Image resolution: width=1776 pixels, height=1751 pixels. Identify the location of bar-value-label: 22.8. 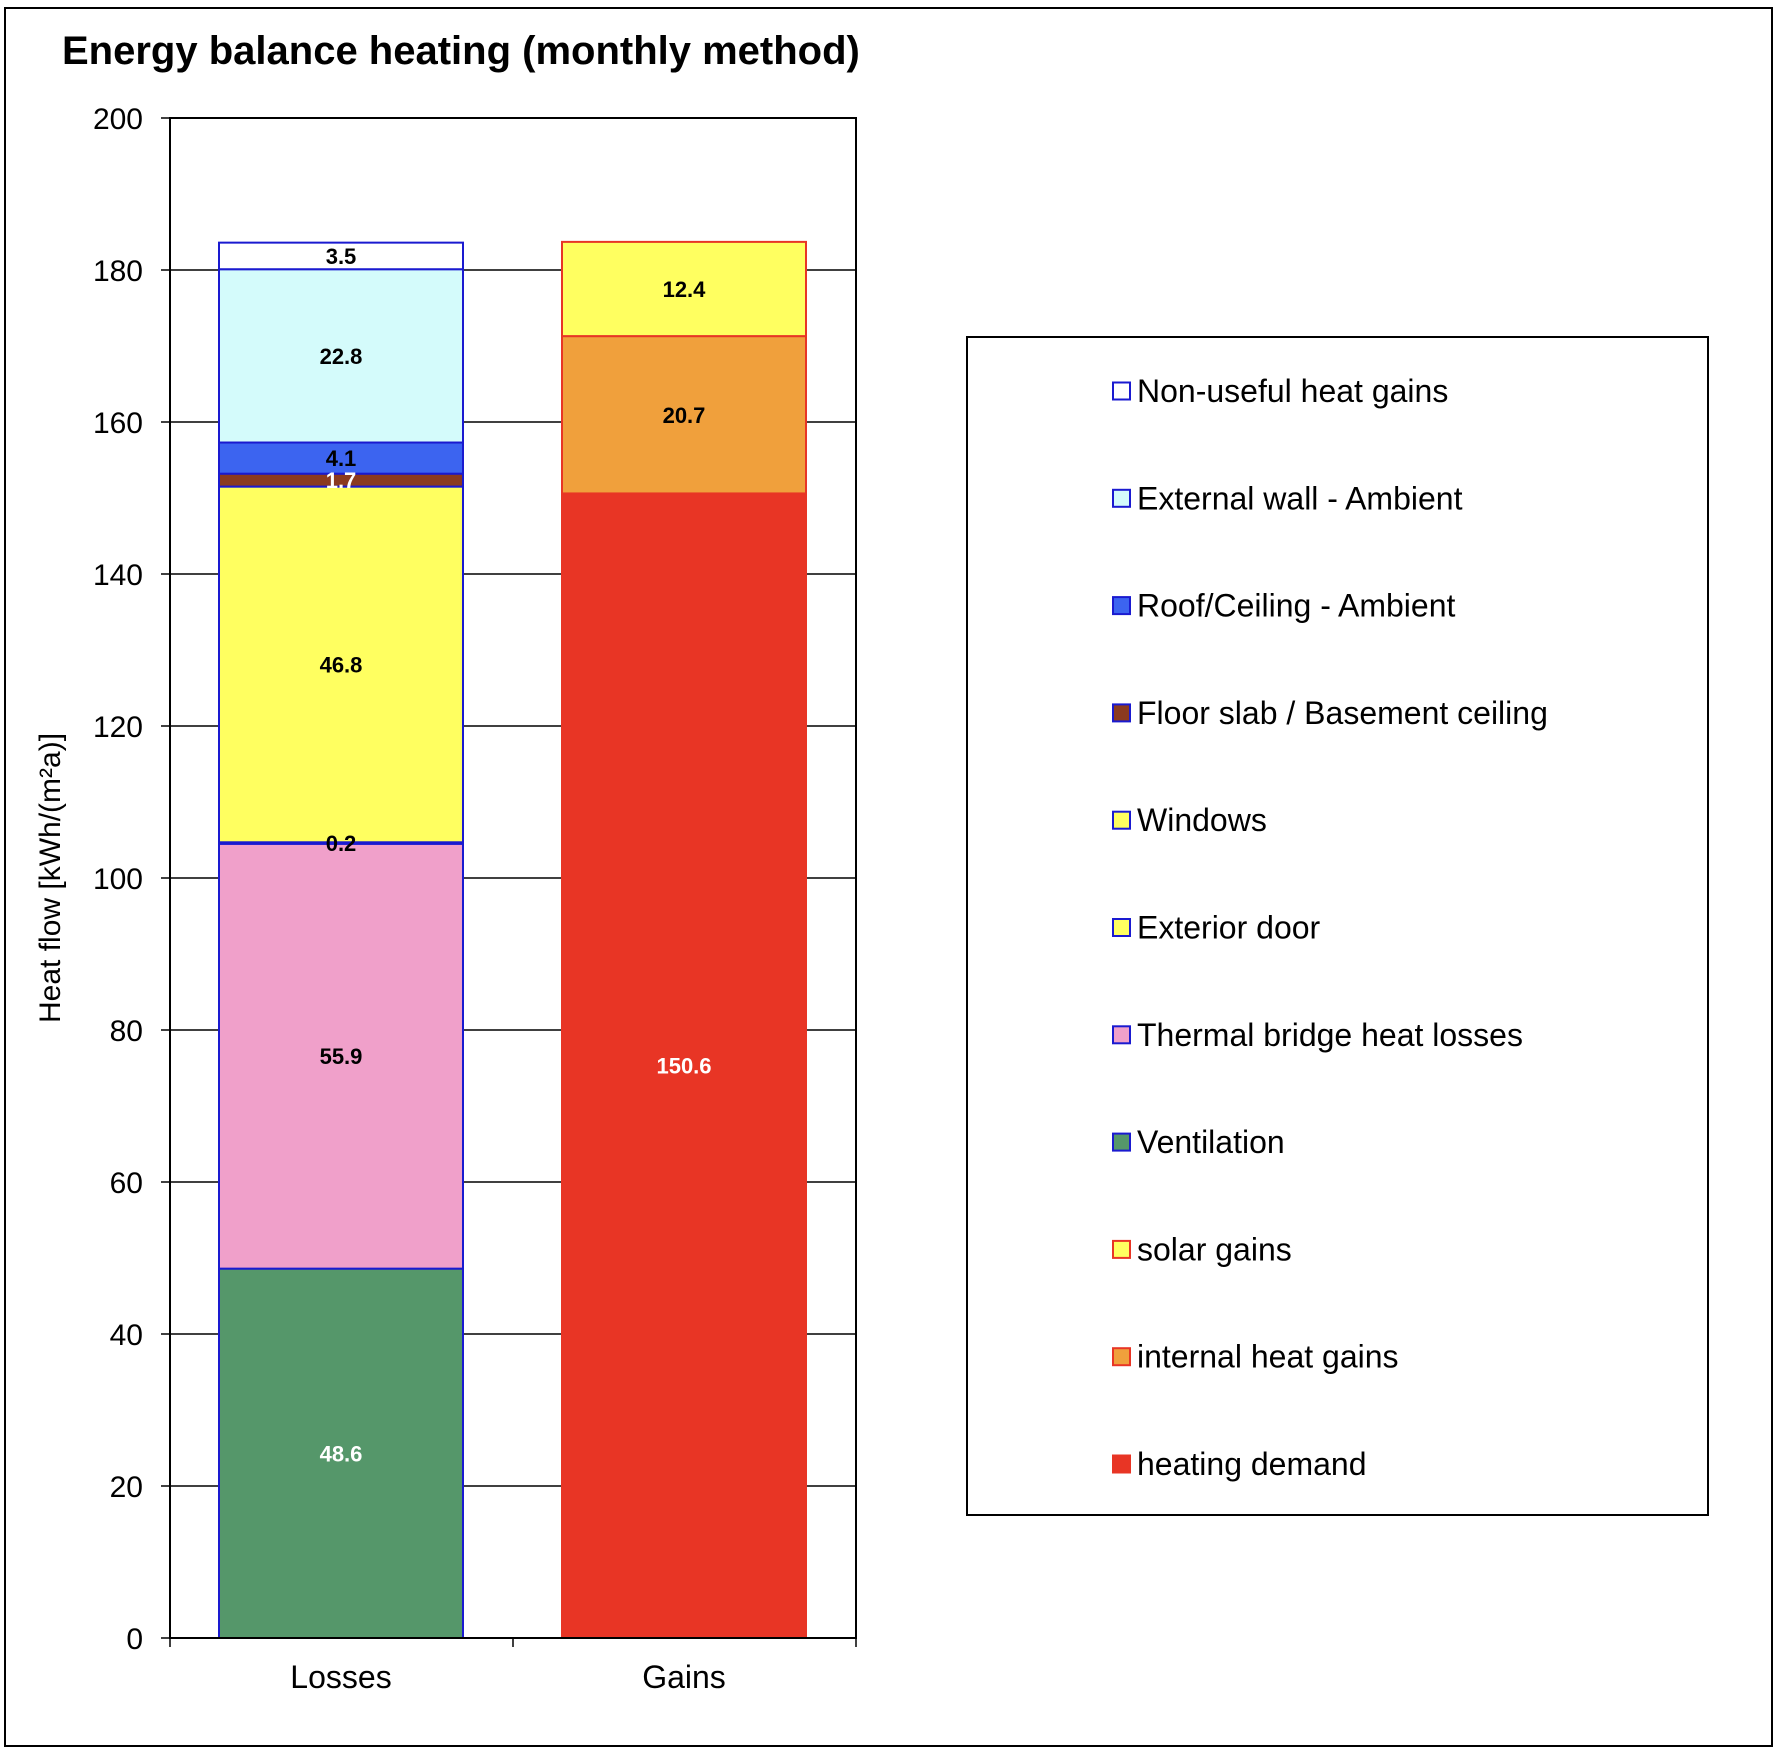
(341, 356).